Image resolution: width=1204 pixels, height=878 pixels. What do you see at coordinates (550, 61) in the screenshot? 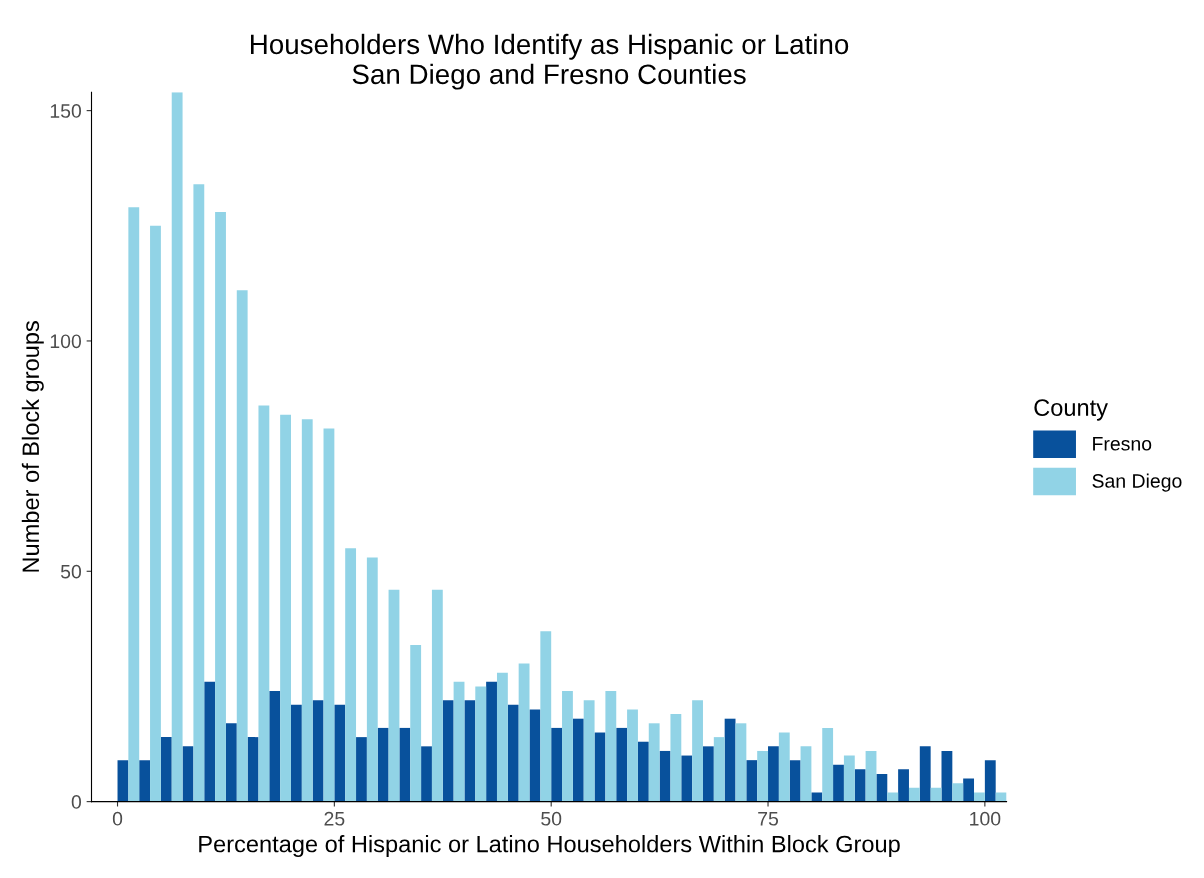
I see `chart-title: Householders Who Identify as Hispanic or Latino San Diego and Fresno Counties` at bounding box center [550, 61].